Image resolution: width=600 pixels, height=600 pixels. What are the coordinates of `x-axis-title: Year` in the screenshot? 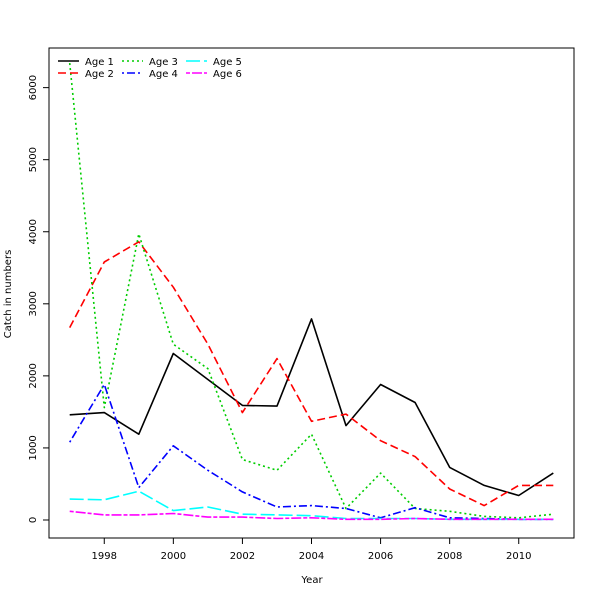 It's located at (311, 580).